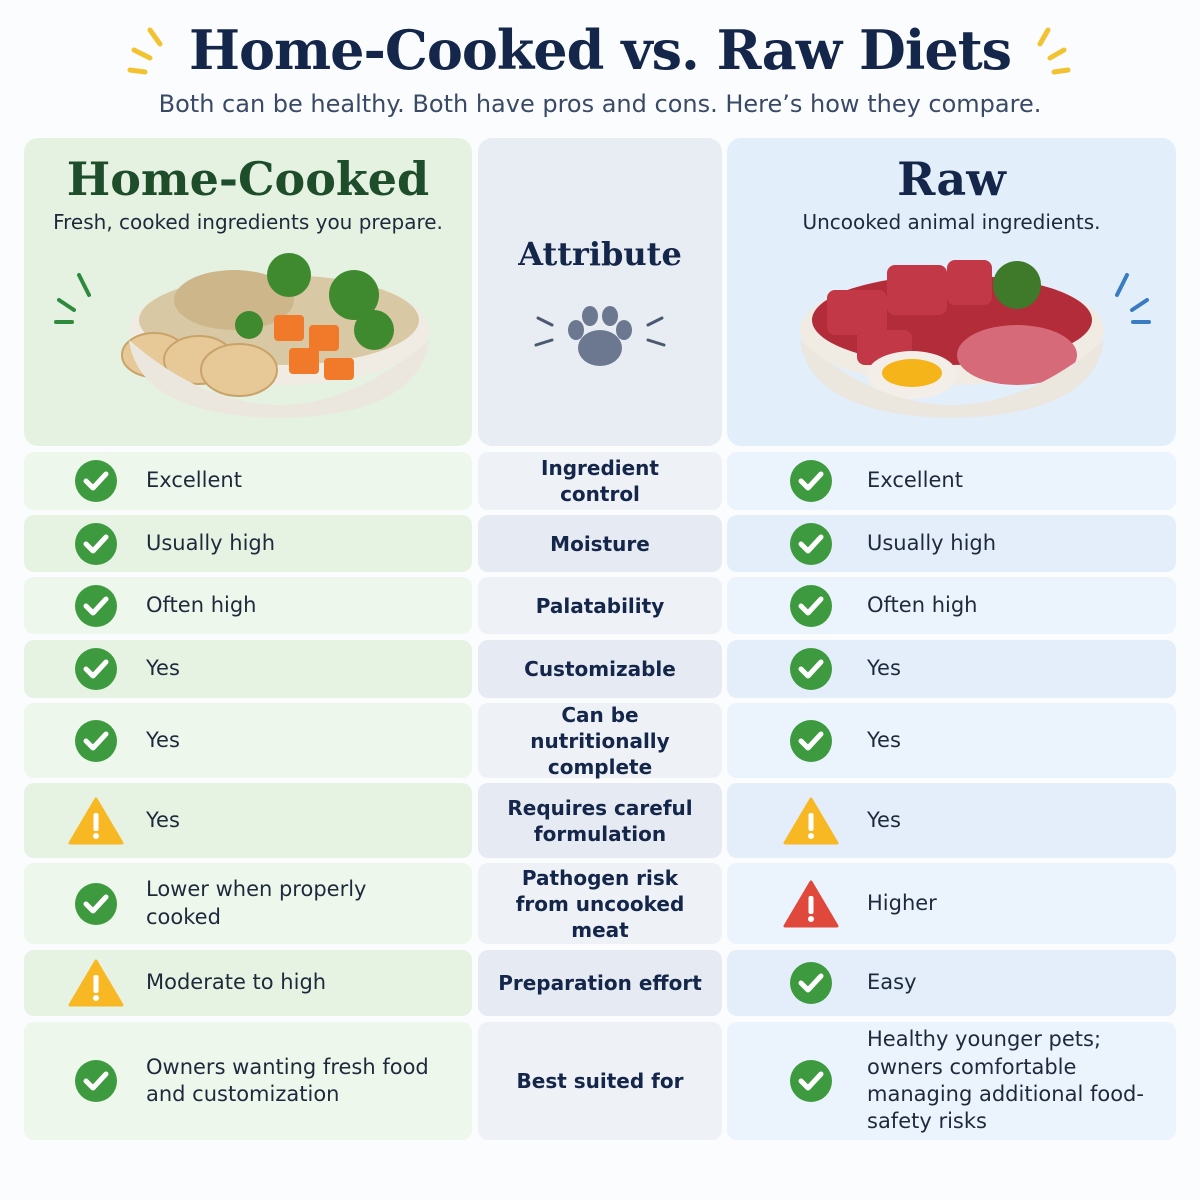  I want to click on home-cell: Excellent, so click(248, 481).